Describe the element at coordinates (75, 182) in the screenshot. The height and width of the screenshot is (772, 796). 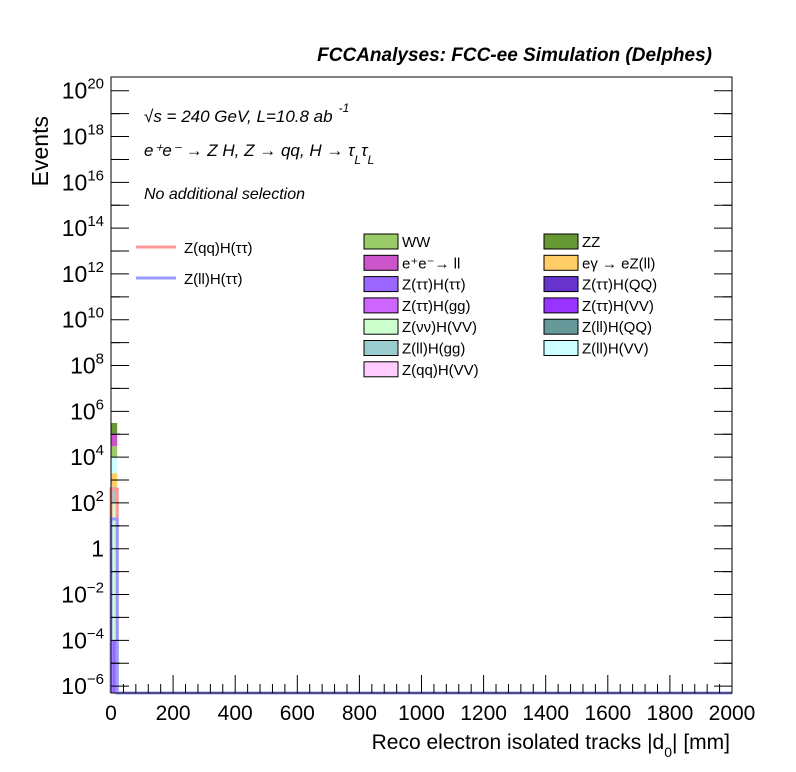
I see `y-tick-label-base-2: 10` at that location.